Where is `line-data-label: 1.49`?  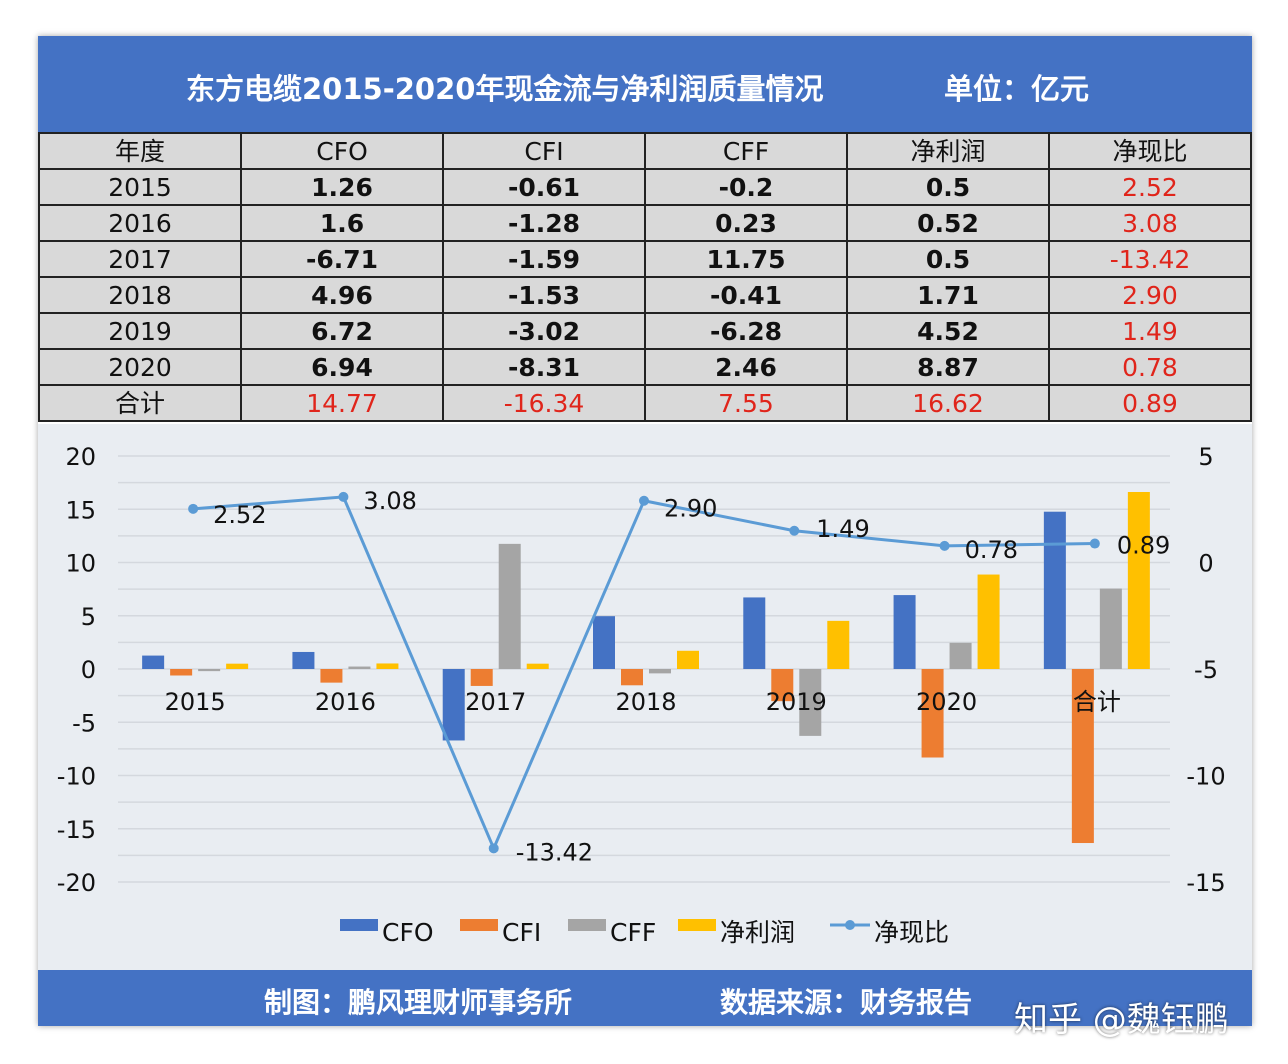
line-data-label: 1.49 is located at coordinates (842, 529).